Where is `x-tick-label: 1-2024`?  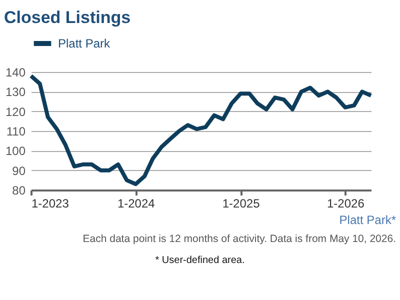 x-tick-label: 1-2024 is located at coordinates (136, 203).